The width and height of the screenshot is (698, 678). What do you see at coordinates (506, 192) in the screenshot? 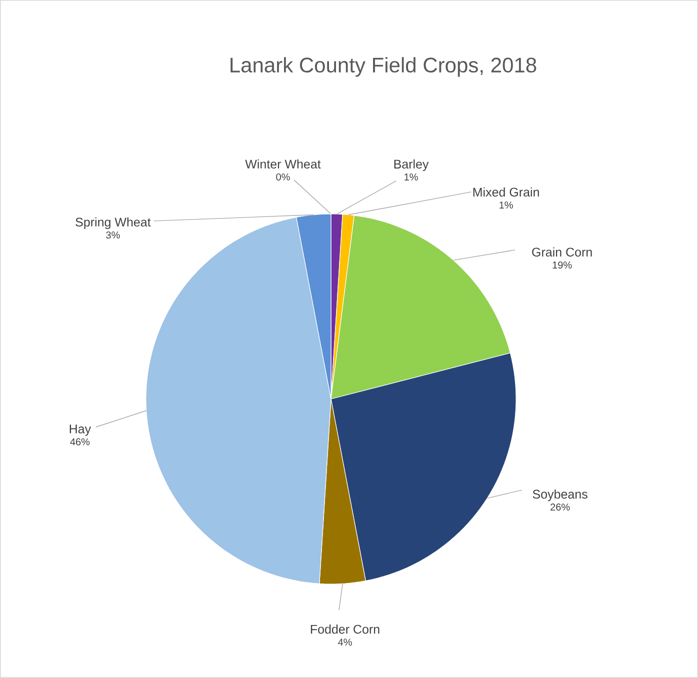
I see `slice-label: Mixed Grain` at bounding box center [506, 192].